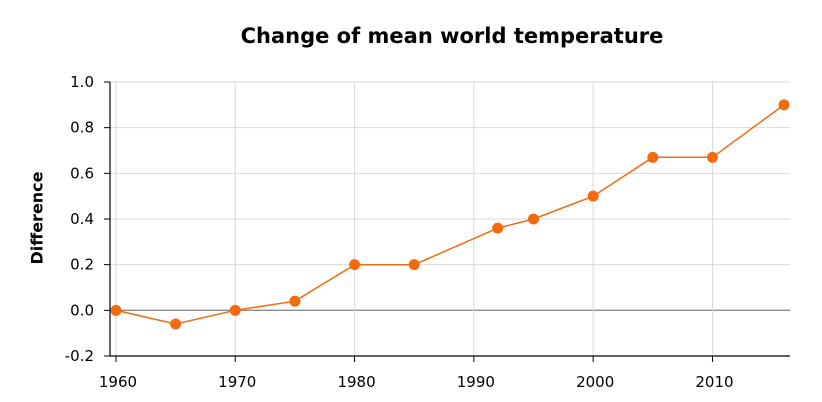 The height and width of the screenshot is (402, 822). What do you see at coordinates (79, 356) in the screenshot?
I see `y-tick-label: -0.2` at bounding box center [79, 356].